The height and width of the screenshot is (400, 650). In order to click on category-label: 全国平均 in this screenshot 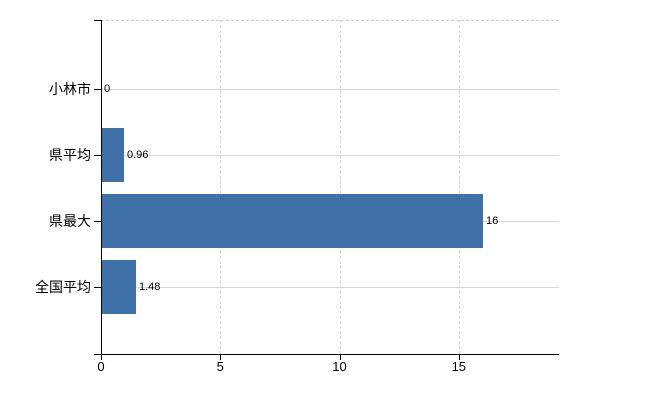, I will do `click(63, 287)`.